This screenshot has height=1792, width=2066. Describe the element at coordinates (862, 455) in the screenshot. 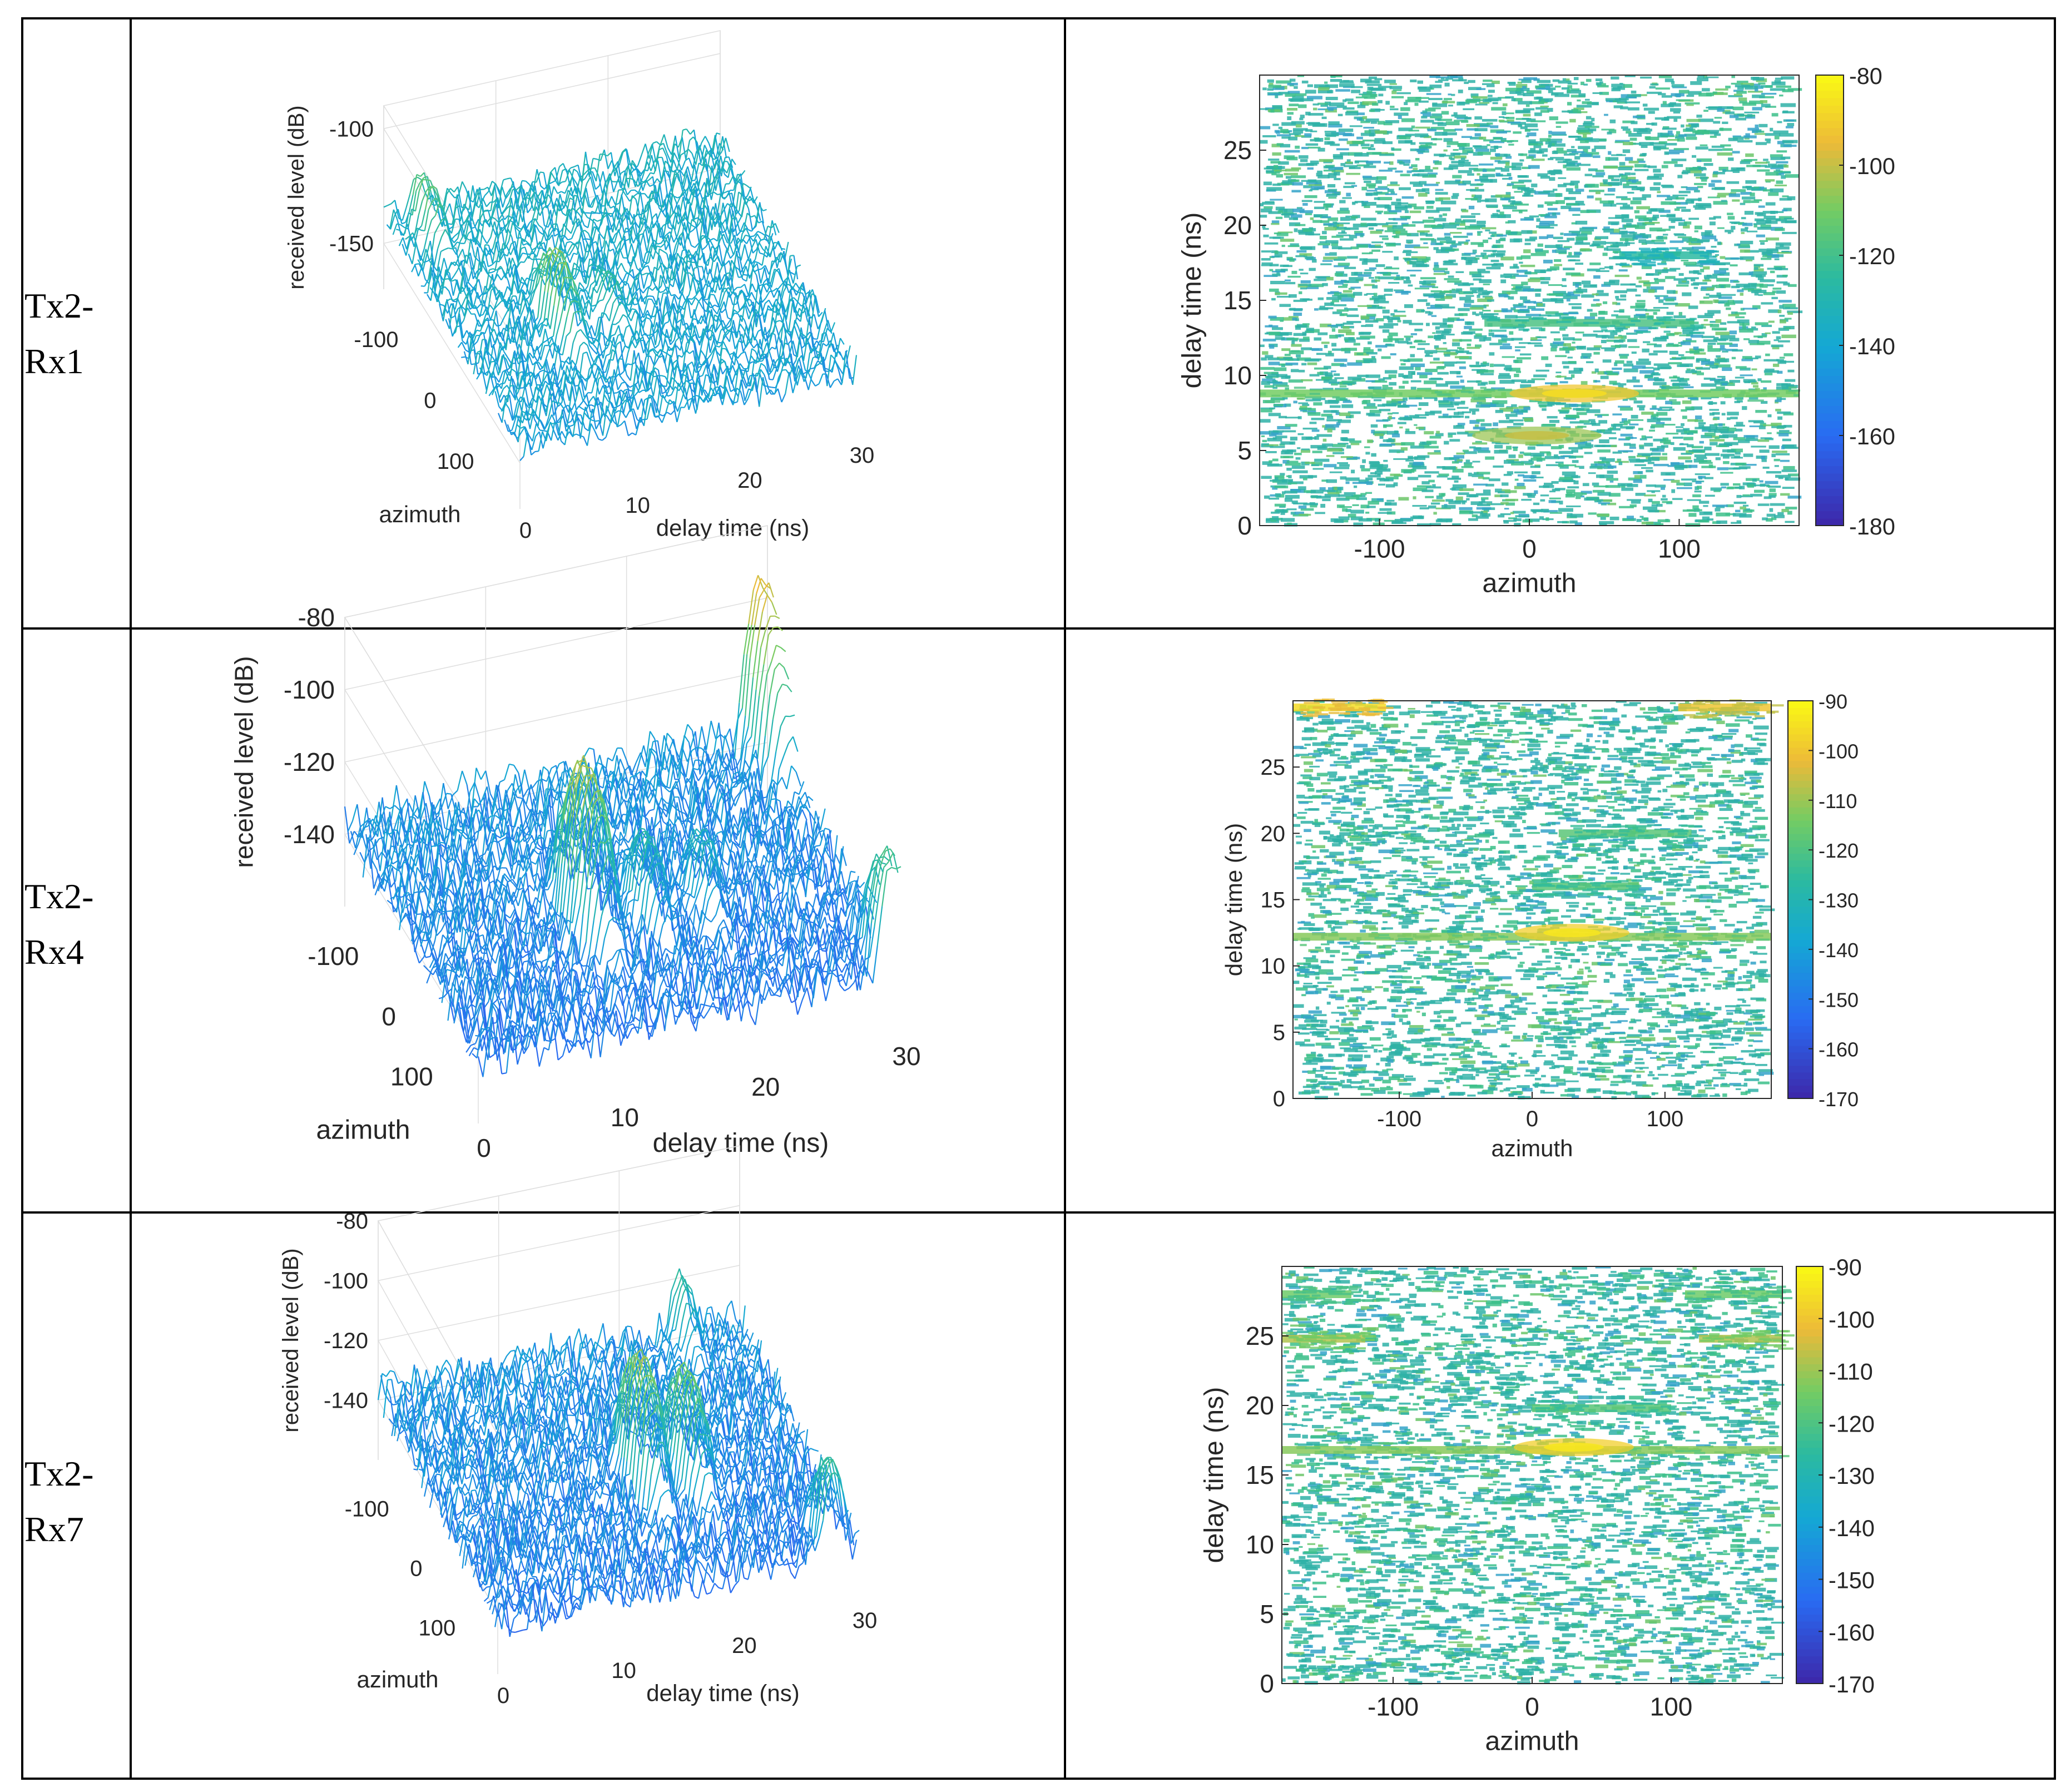

I see `x-tick-label-3: 30` at that location.